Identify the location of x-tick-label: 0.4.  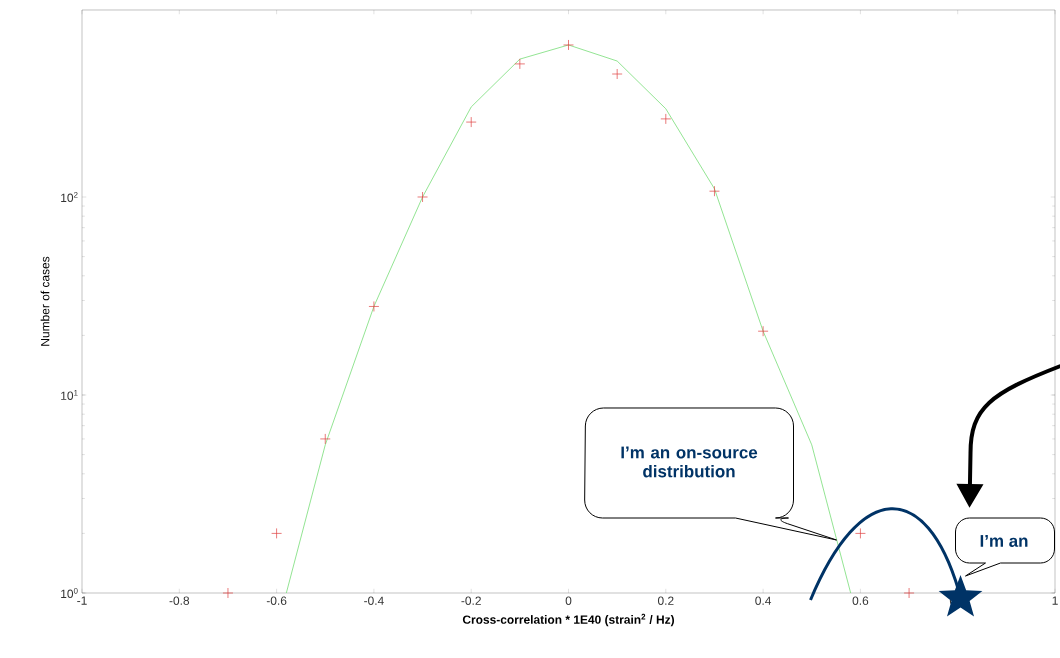
(763, 600).